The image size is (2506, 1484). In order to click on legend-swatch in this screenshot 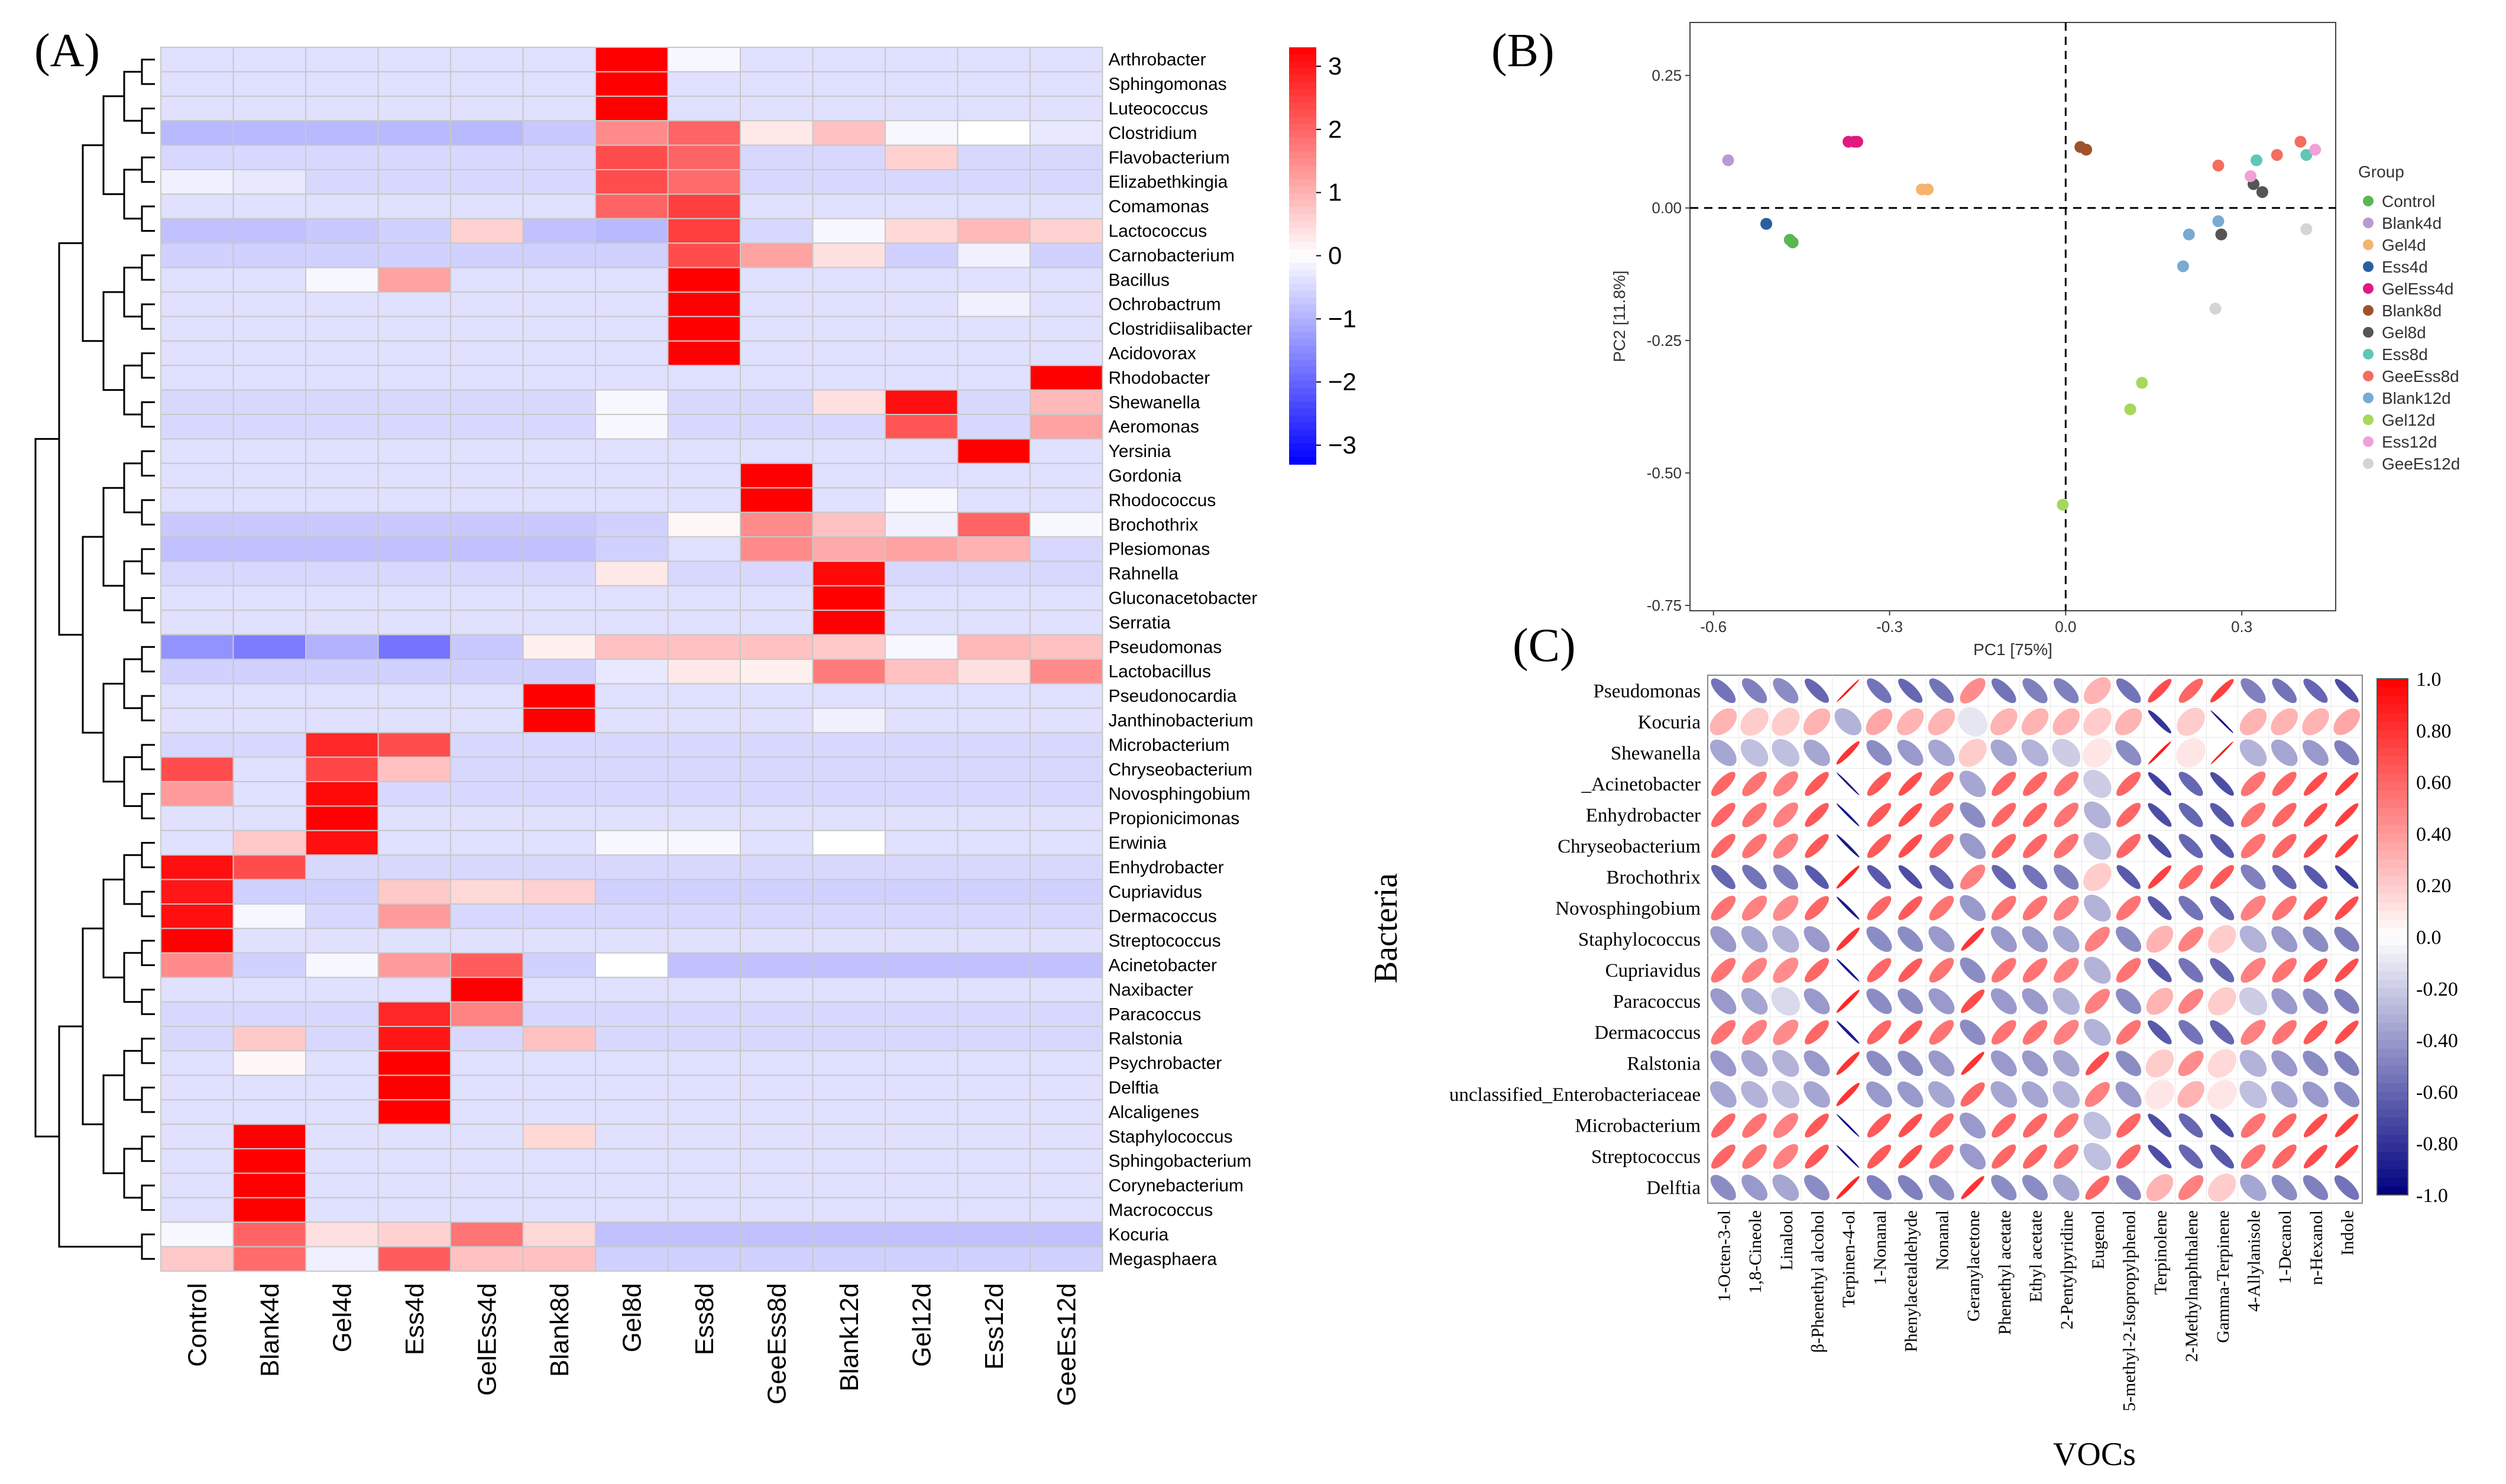, I will do `click(2368, 376)`.